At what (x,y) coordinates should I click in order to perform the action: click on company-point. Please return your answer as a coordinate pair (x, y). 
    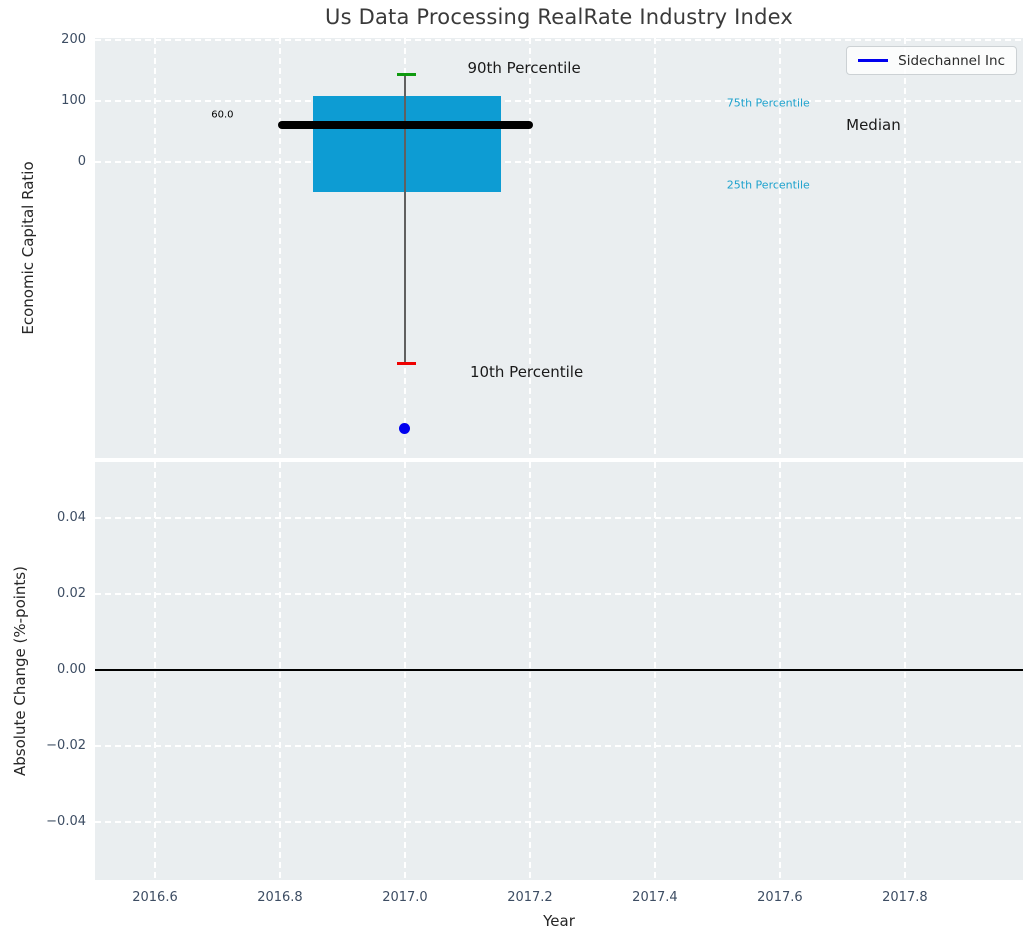
    Looking at the image, I should click on (405, 428).